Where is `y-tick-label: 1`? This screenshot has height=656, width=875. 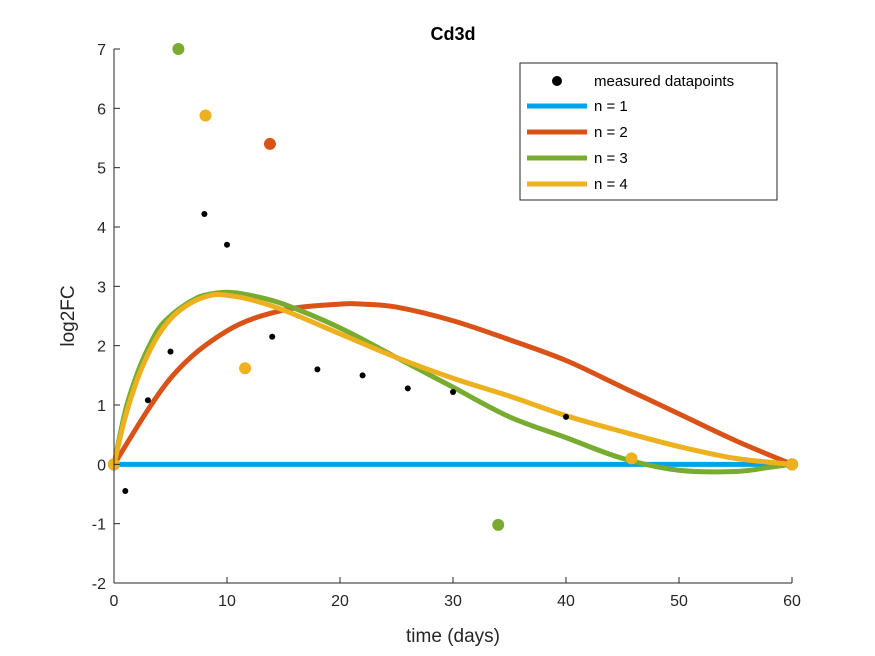
y-tick-label: 1 is located at coordinates (101, 406).